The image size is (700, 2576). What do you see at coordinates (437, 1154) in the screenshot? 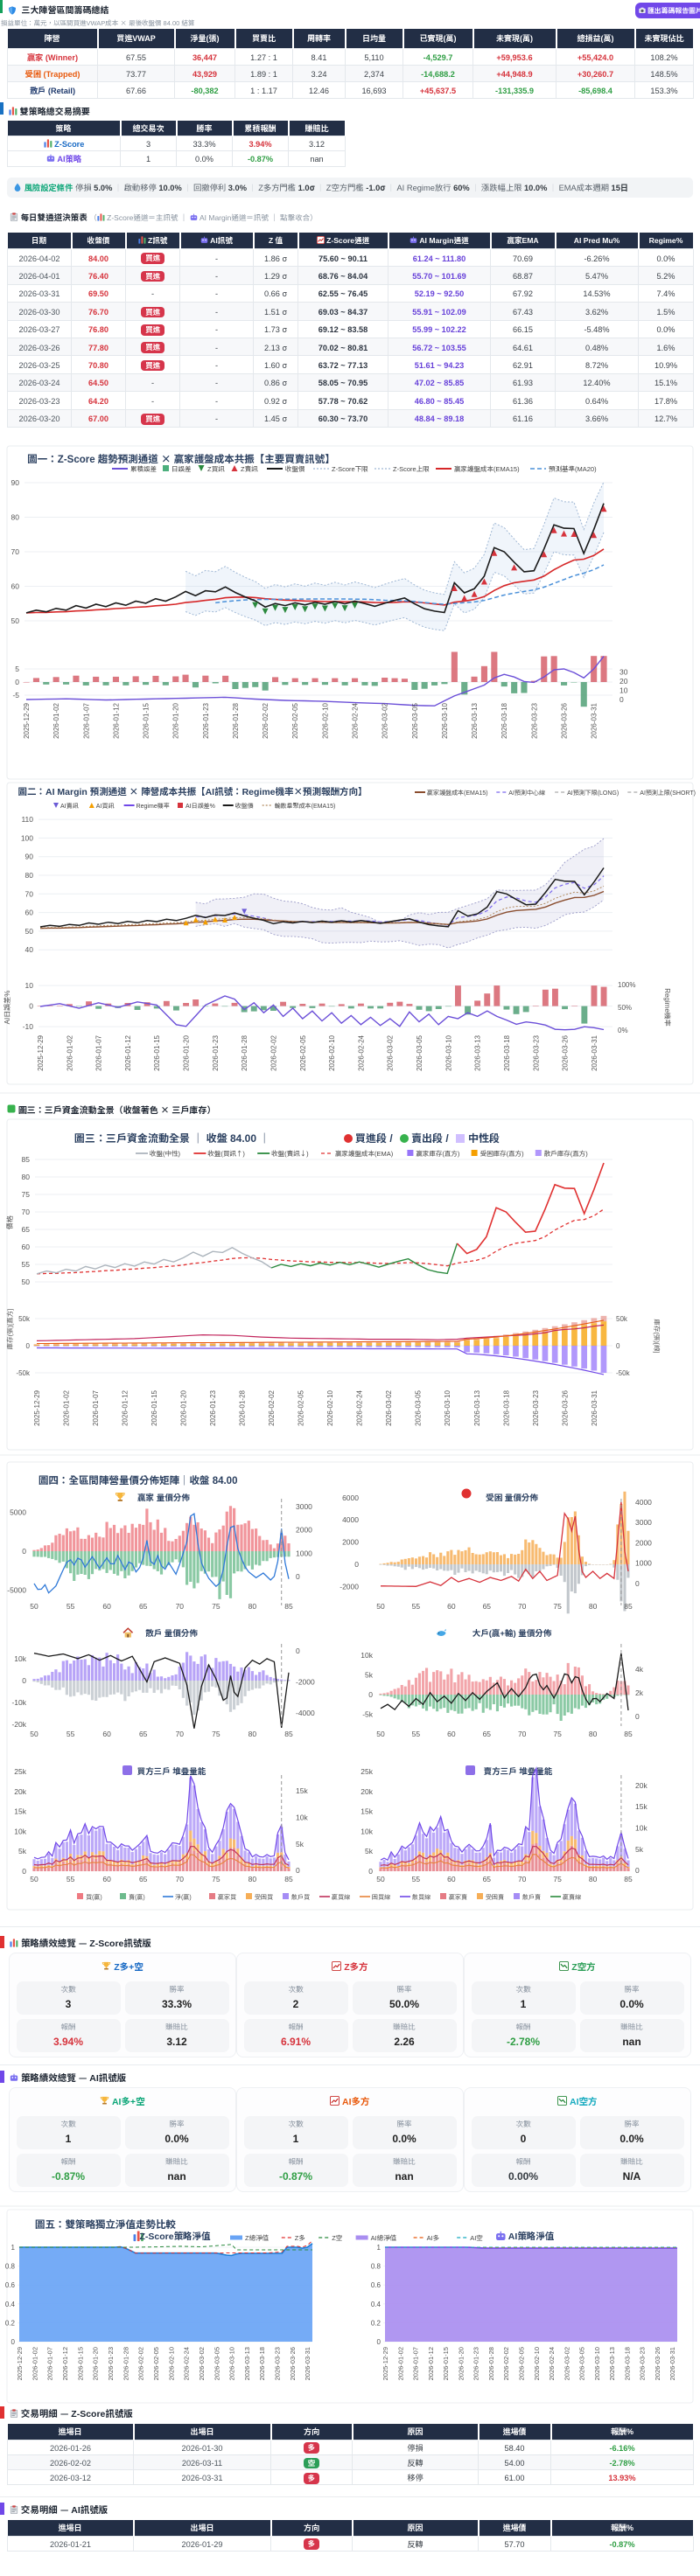
I see `svg-text: 贏家庫存(直方)` at bounding box center [437, 1154].